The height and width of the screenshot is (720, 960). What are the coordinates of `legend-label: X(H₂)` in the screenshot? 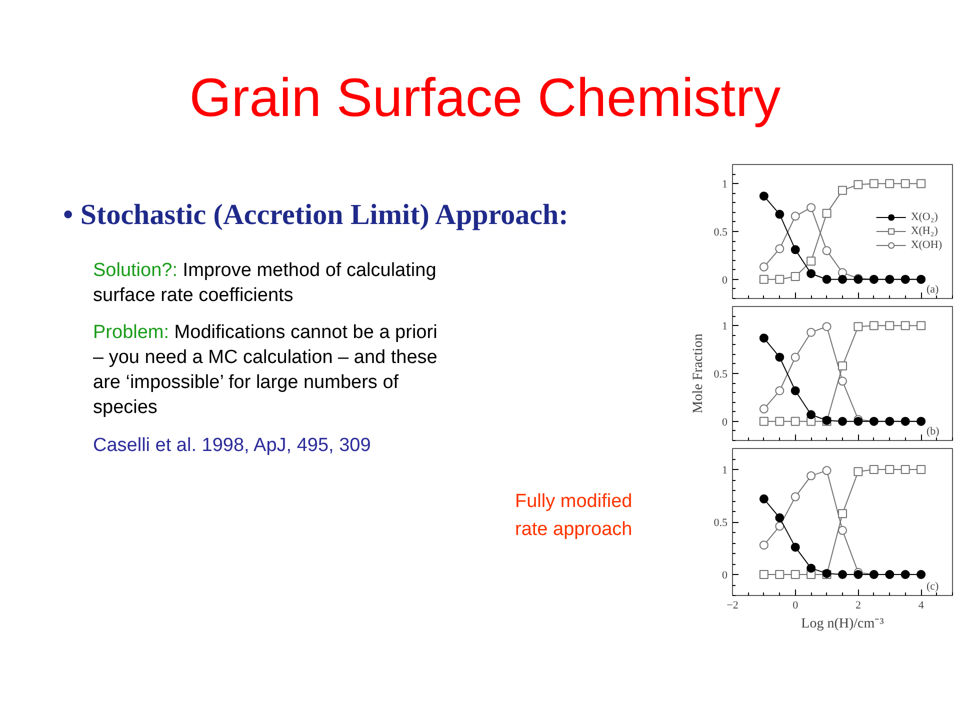 It's located at (924, 231).